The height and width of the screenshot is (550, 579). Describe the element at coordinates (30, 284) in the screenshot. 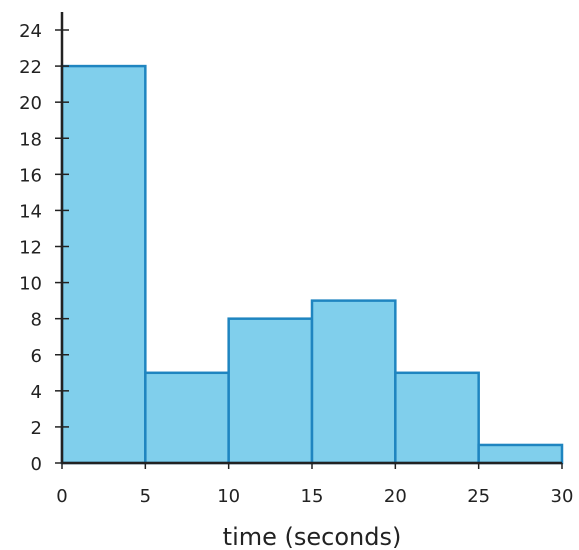

I see `y-tick-label-10: 10` at that location.